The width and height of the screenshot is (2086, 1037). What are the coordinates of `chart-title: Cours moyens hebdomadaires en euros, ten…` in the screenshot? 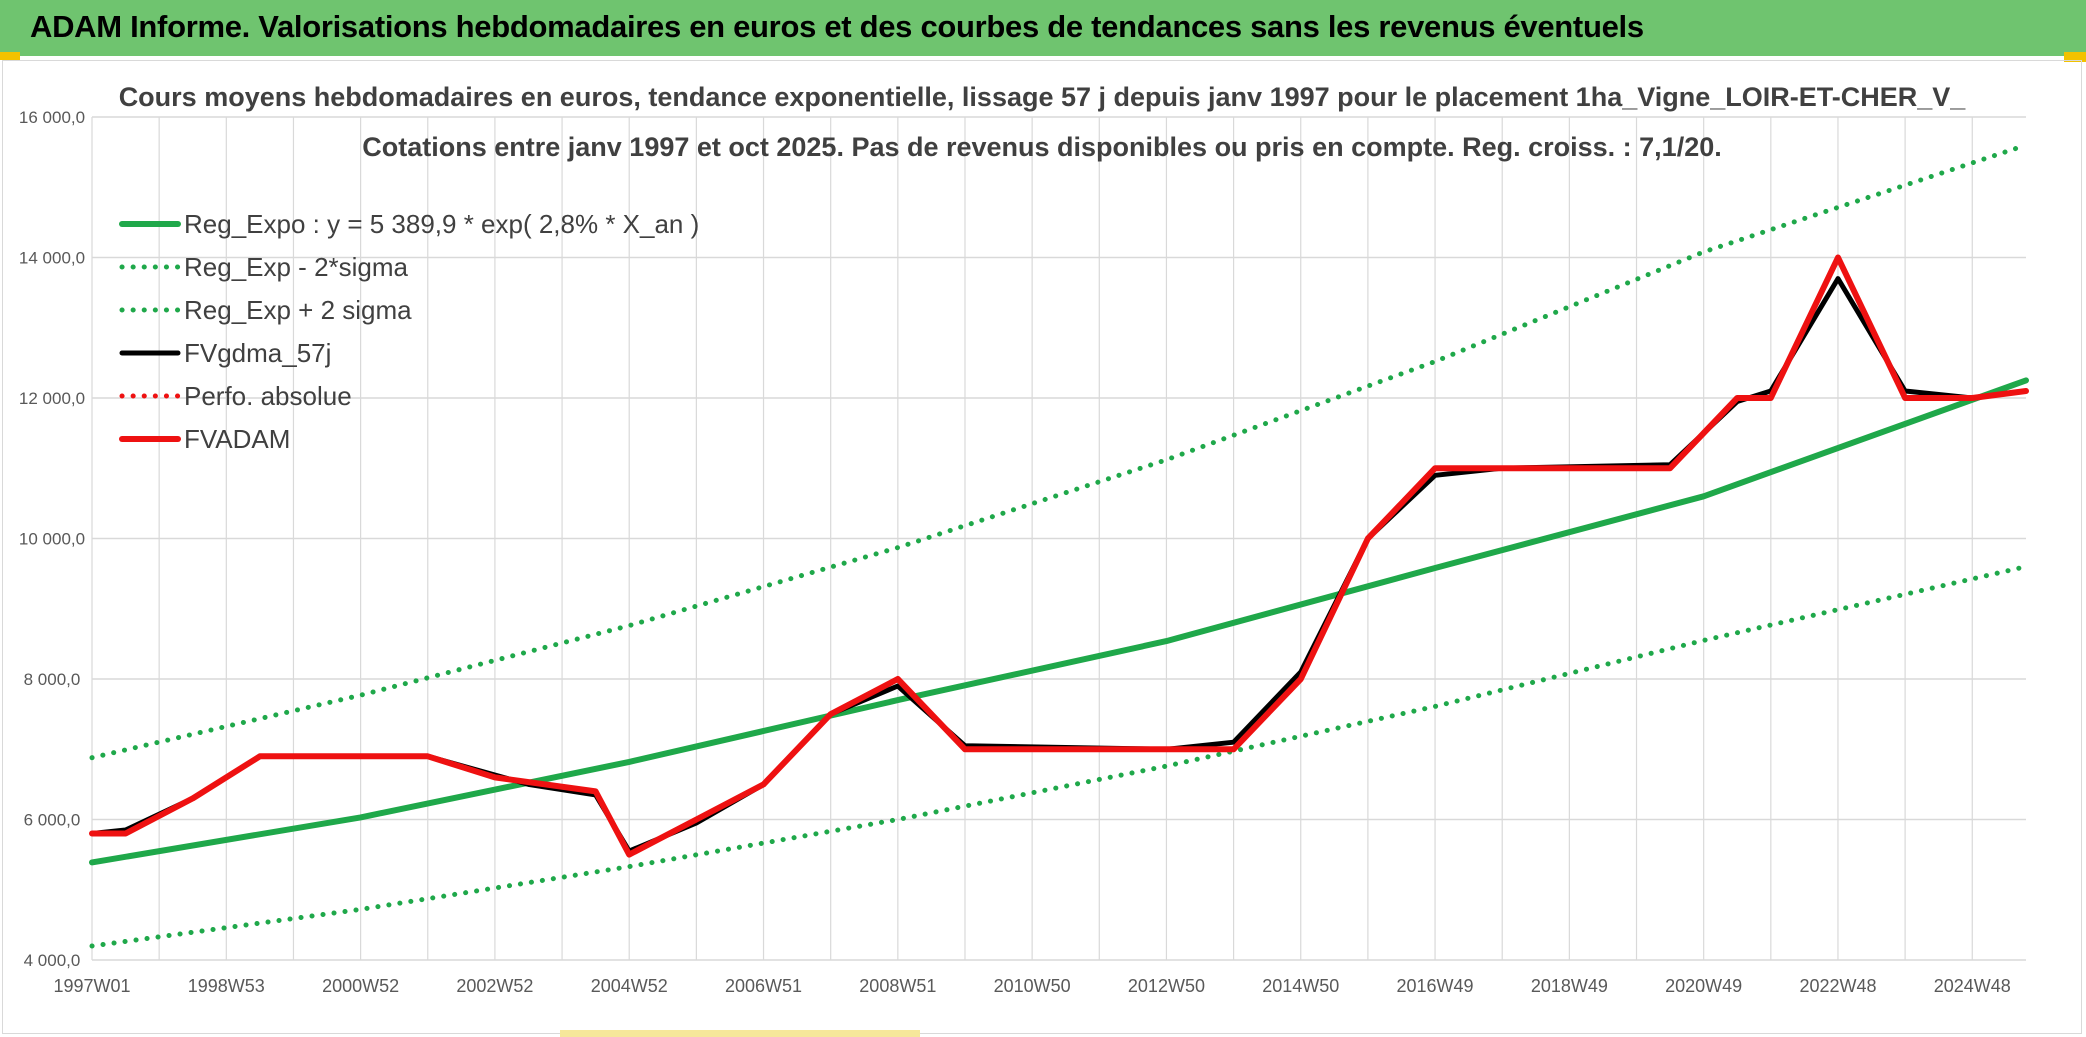 It's located at (1043, 122).